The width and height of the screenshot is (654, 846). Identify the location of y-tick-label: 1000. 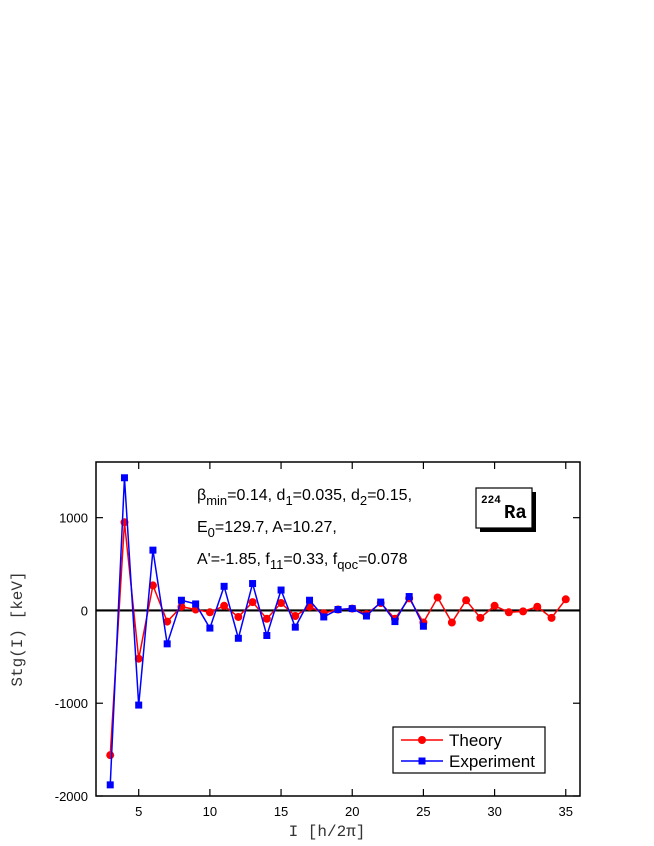
(73, 518).